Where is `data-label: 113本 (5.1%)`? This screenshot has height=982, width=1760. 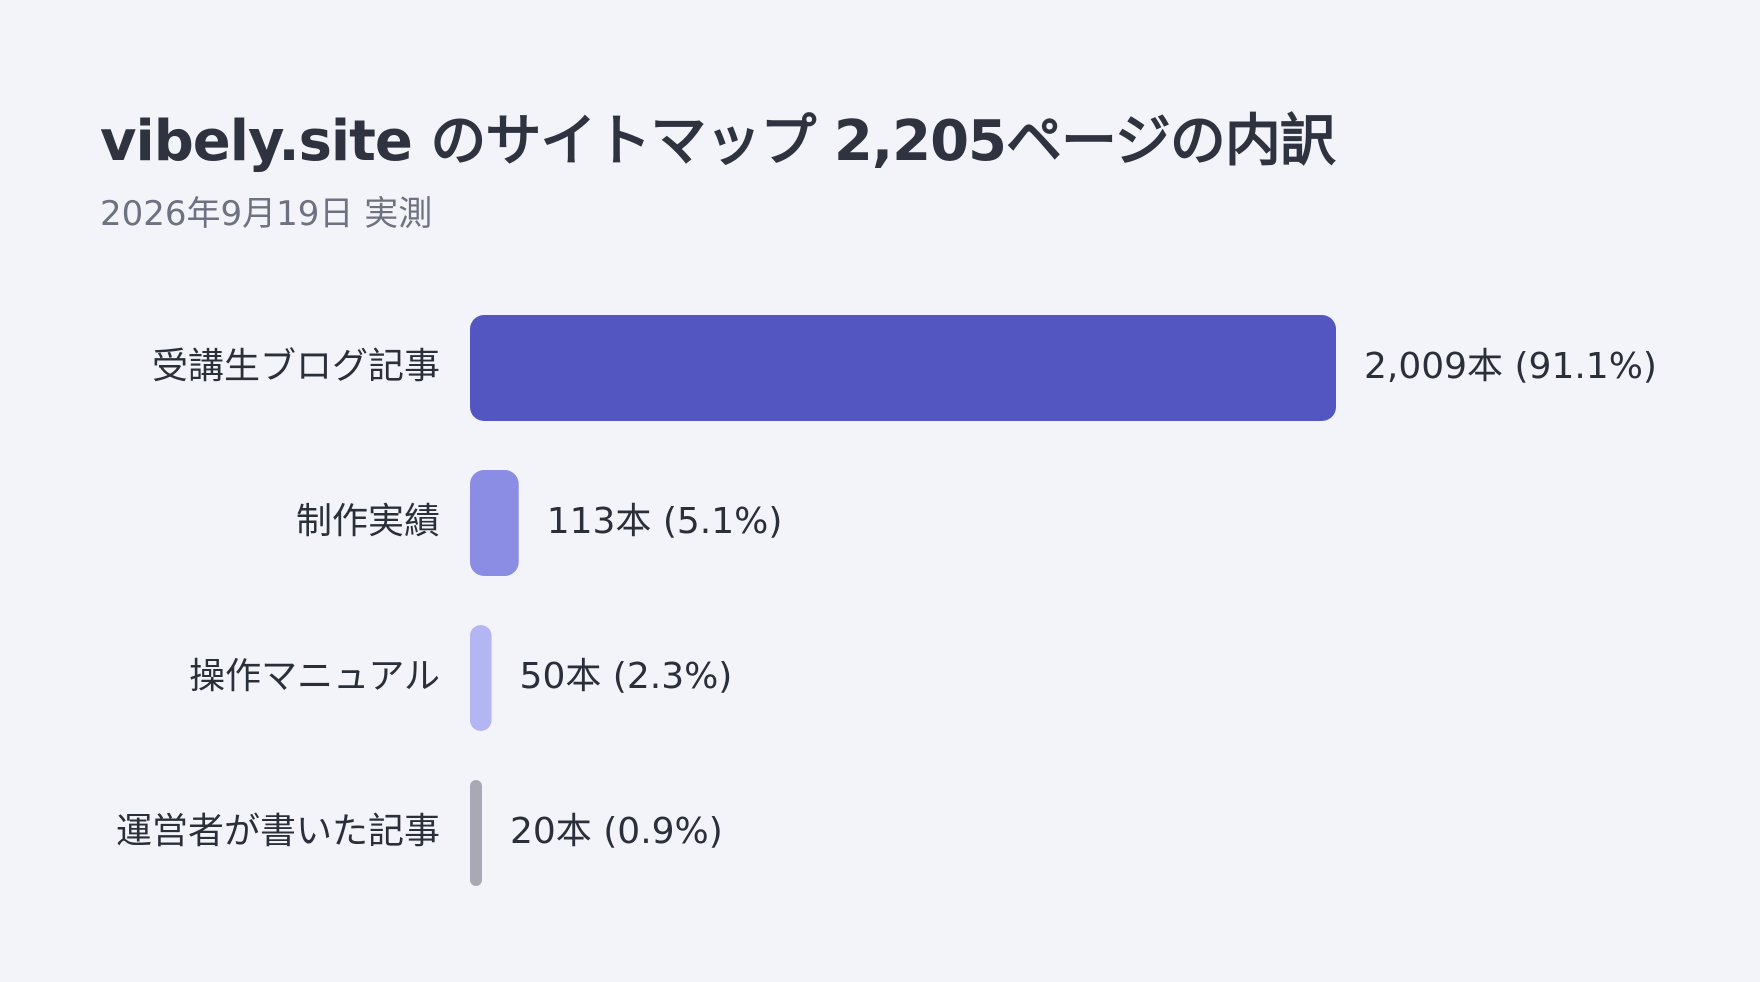 data-label: 113本 (5.1%) is located at coordinates (665, 521).